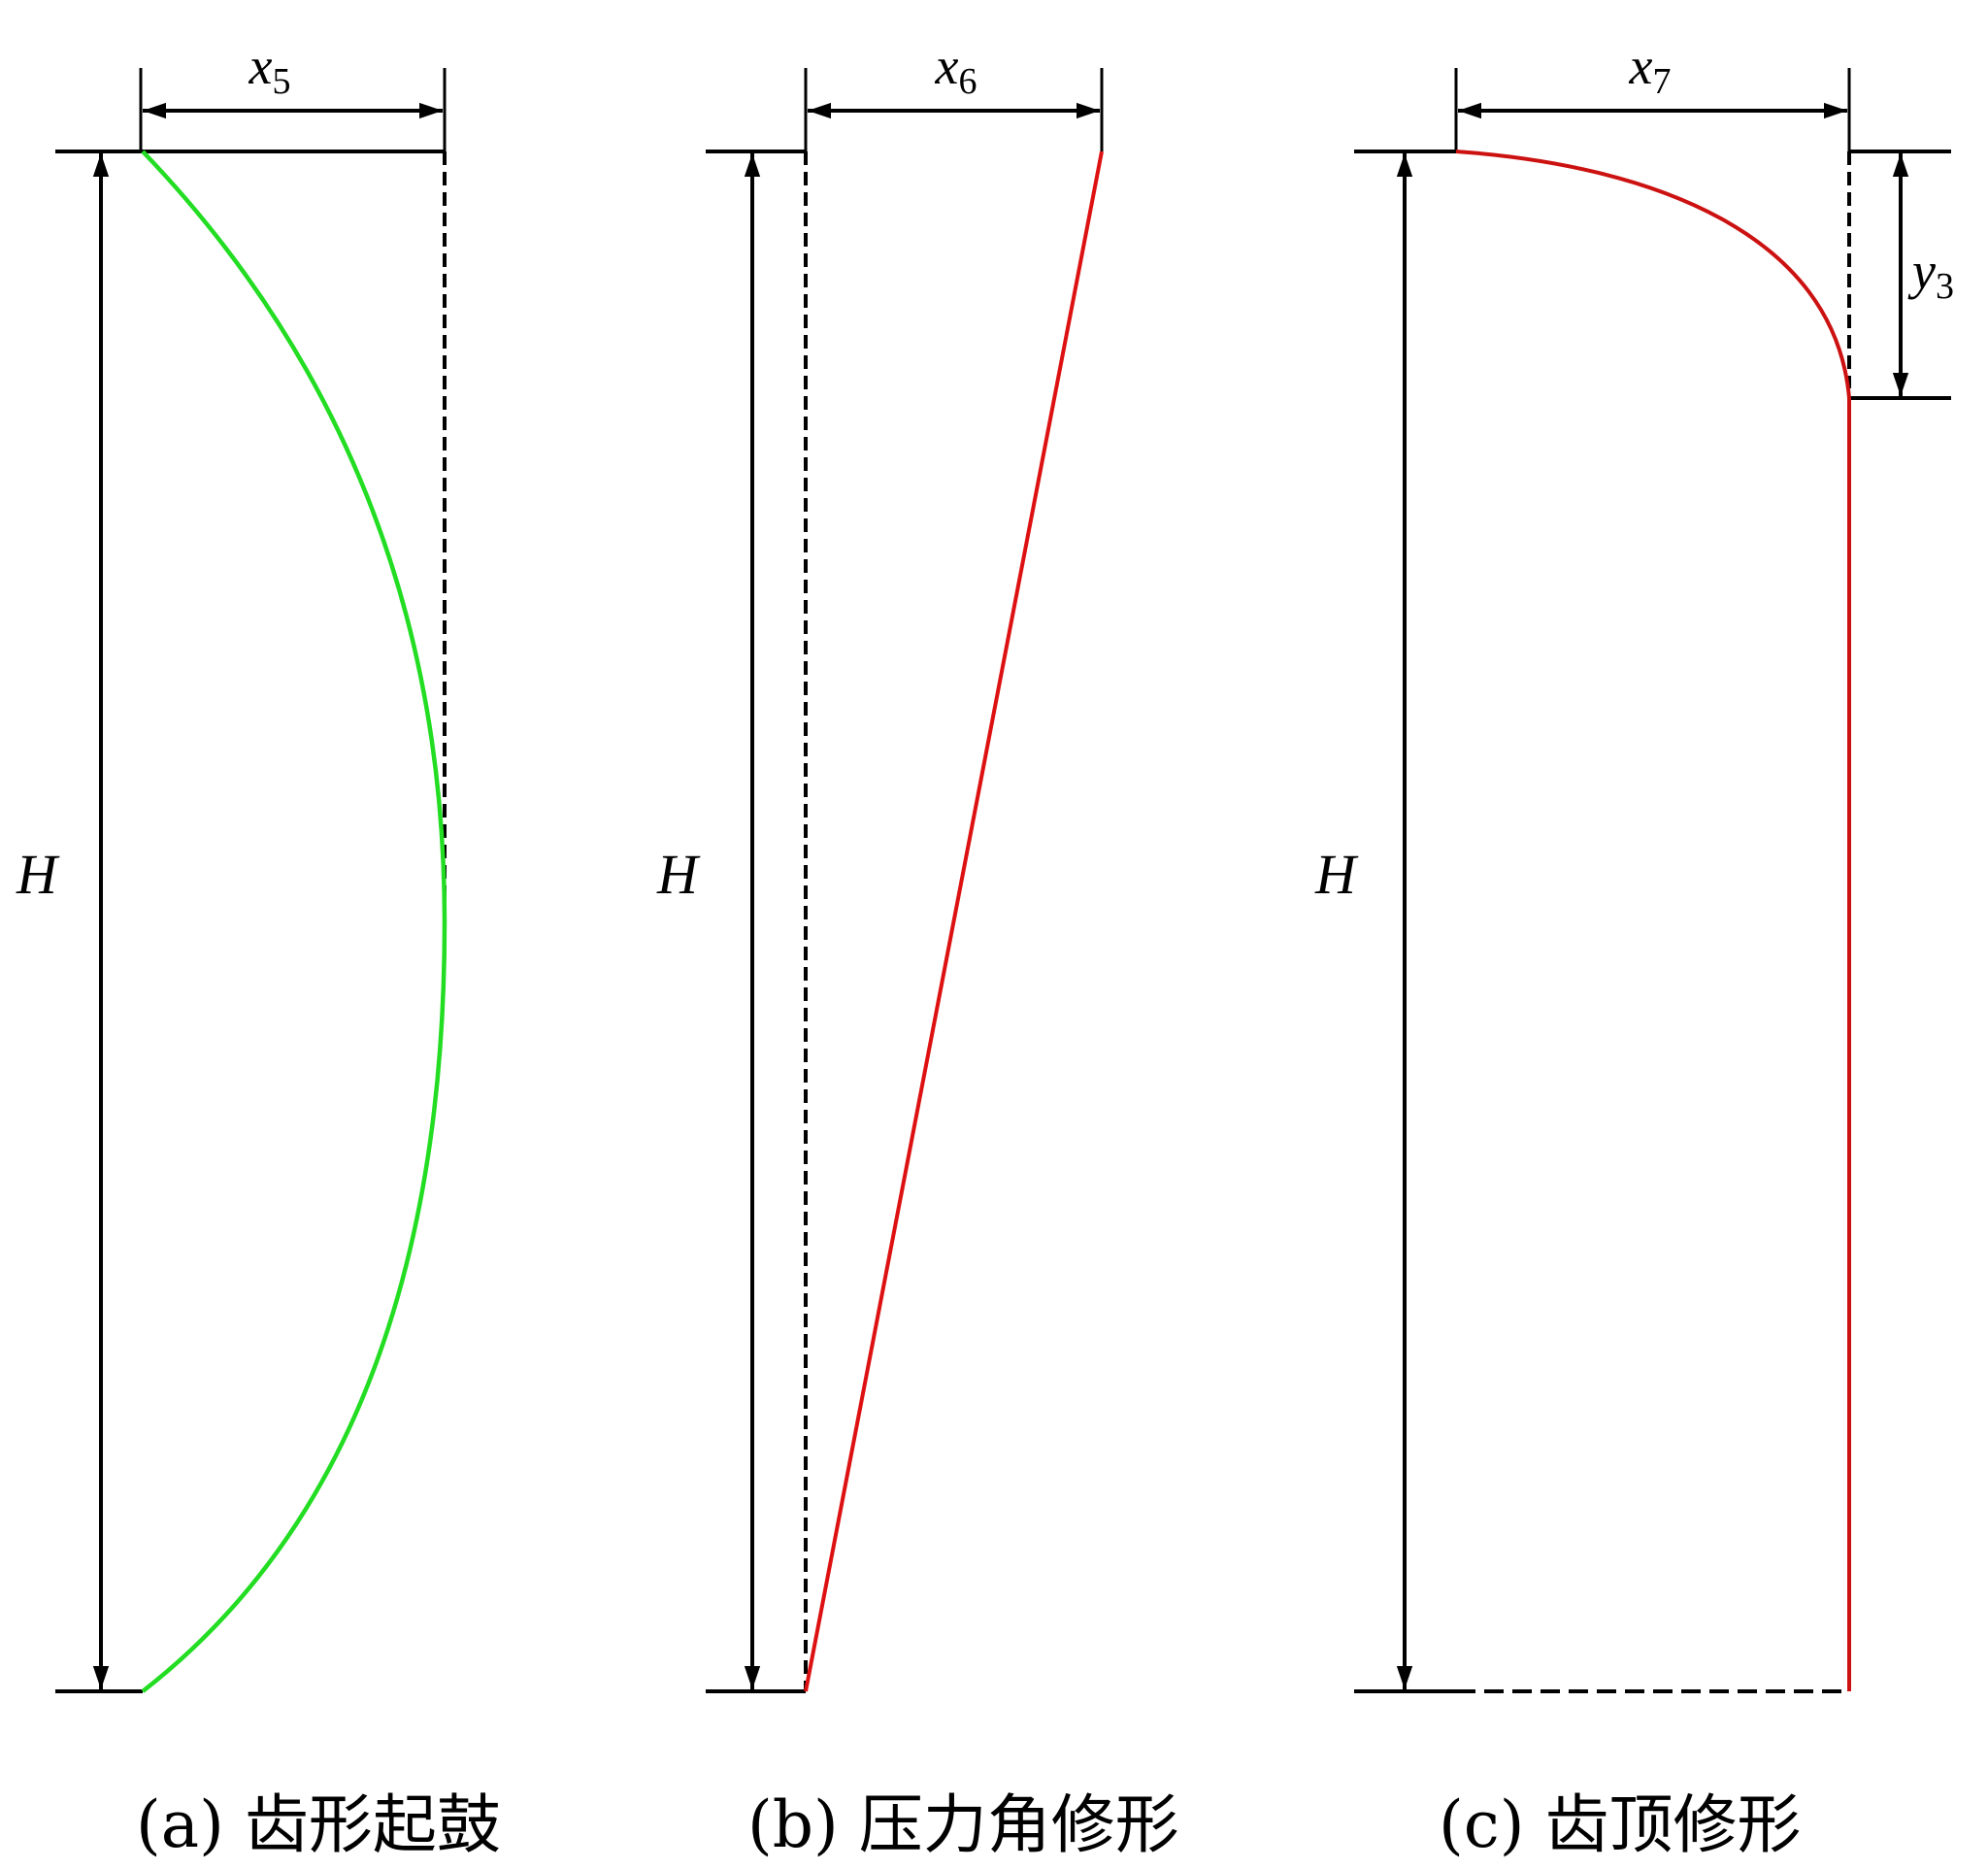 The image size is (1988, 1869). What do you see at coordinates (38, 875) in the screenshot?
I see `panel-a-height-label: H` at bounding box center [38, 875].